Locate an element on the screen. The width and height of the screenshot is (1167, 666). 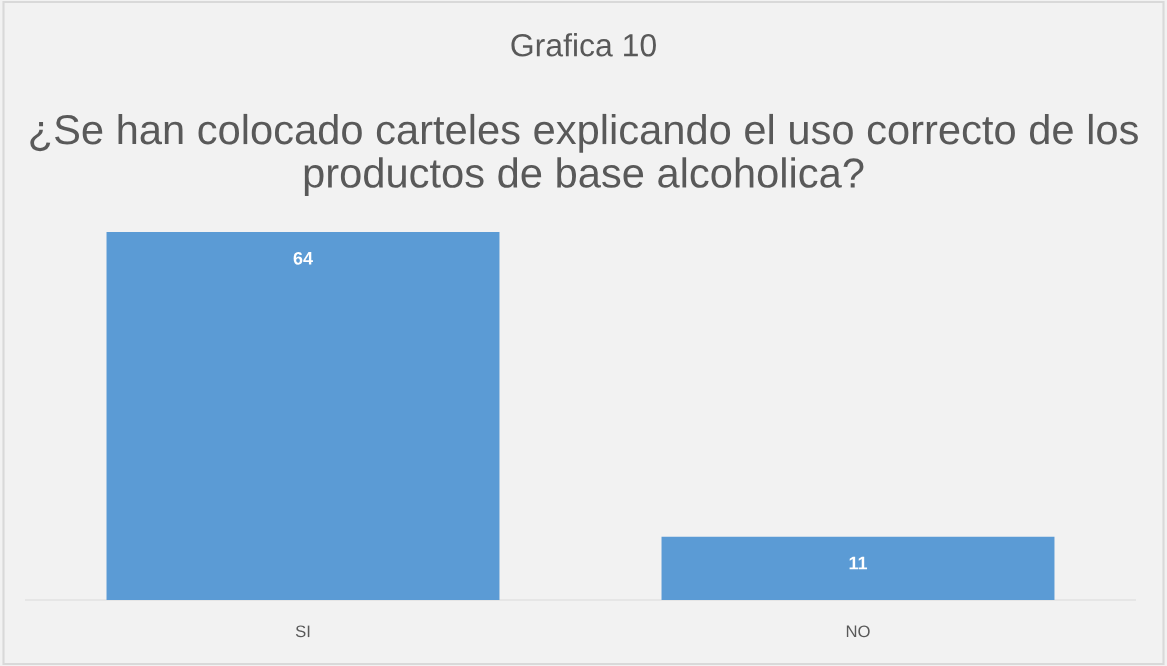
data-label: 64 is located at coordinates (303, 258).